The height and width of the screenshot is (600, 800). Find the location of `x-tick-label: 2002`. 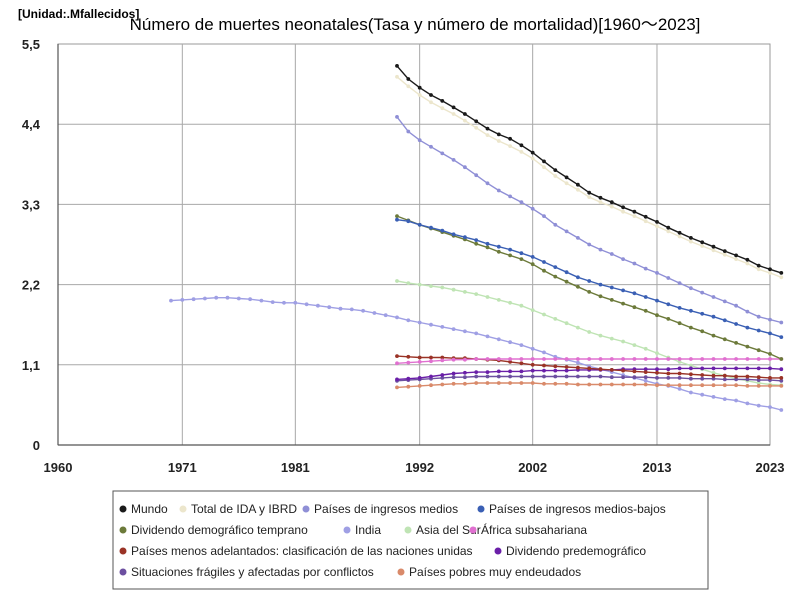

x-tick-label: 2002 is located at coordinates (532, 467).